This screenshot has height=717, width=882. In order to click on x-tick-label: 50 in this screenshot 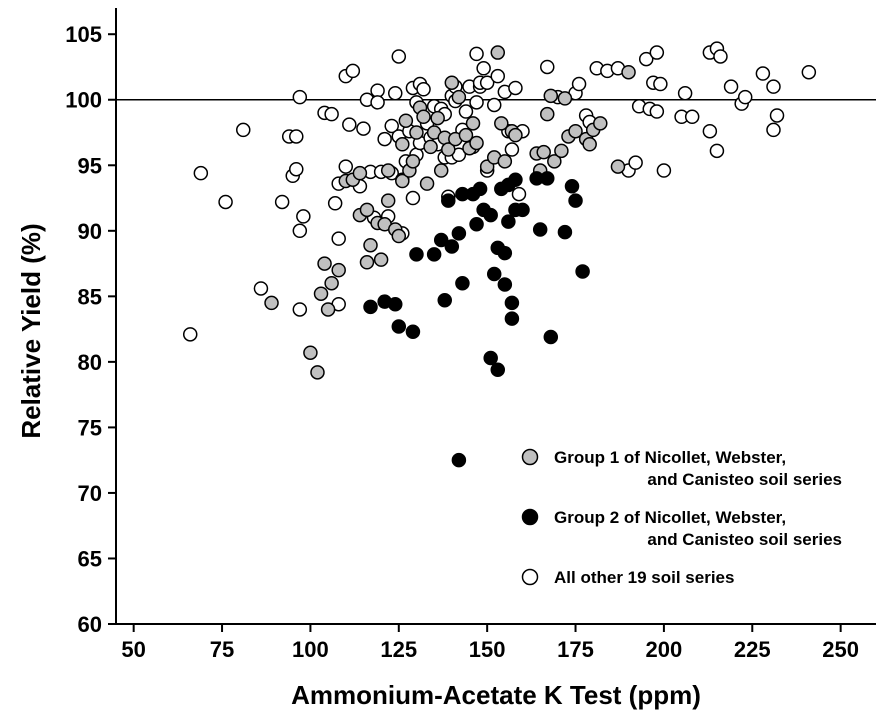, I will do `click(133, 649)`.